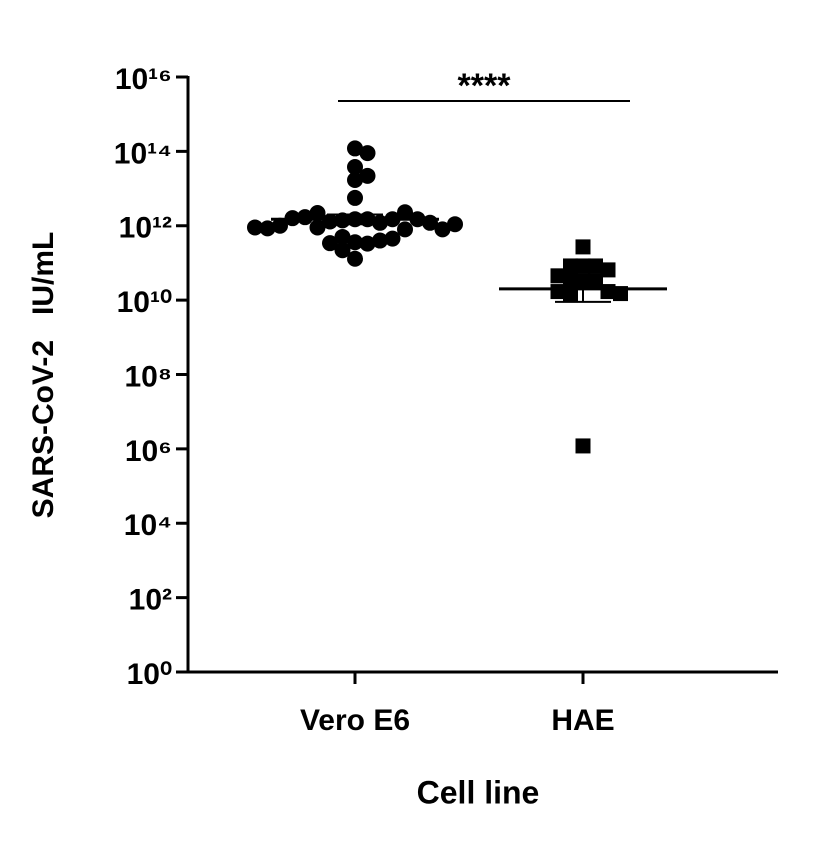 The height and width of the screenshot is (851, 824). I want to click on x-axis-label: Cell line, so click(478, 792).